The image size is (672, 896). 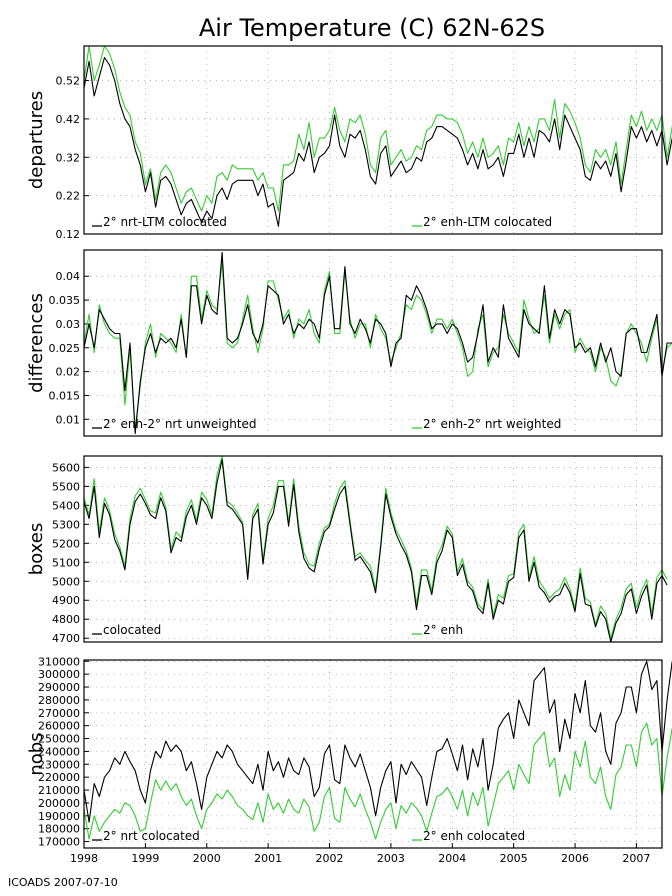 I want to click on ytick-label-5: 220000, so click(x=59, y=777).